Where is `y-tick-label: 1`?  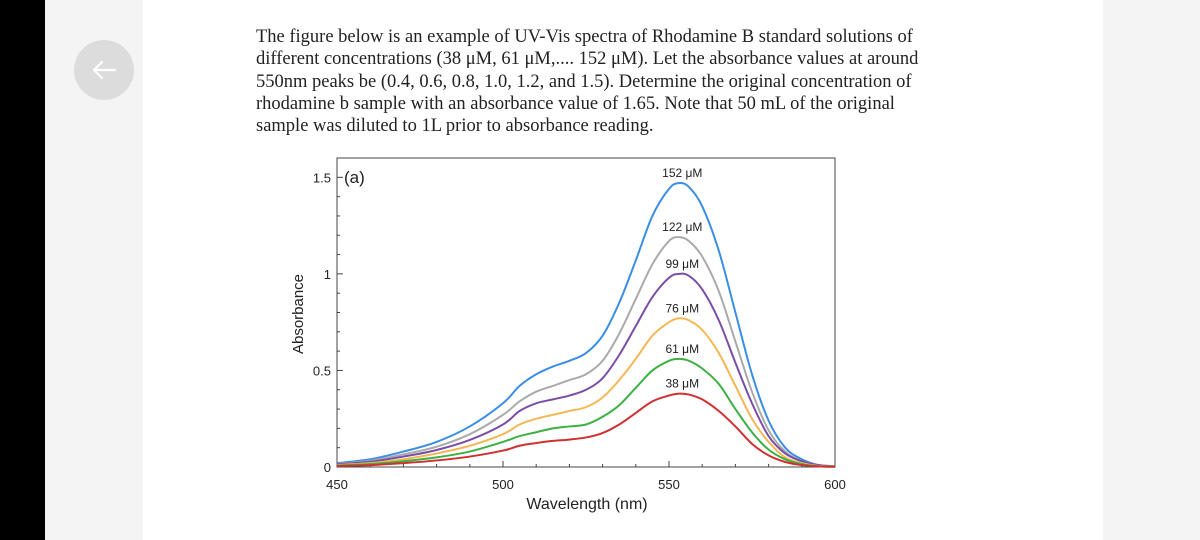 y-tick-label: 1 is located at coordinates (327, 274).